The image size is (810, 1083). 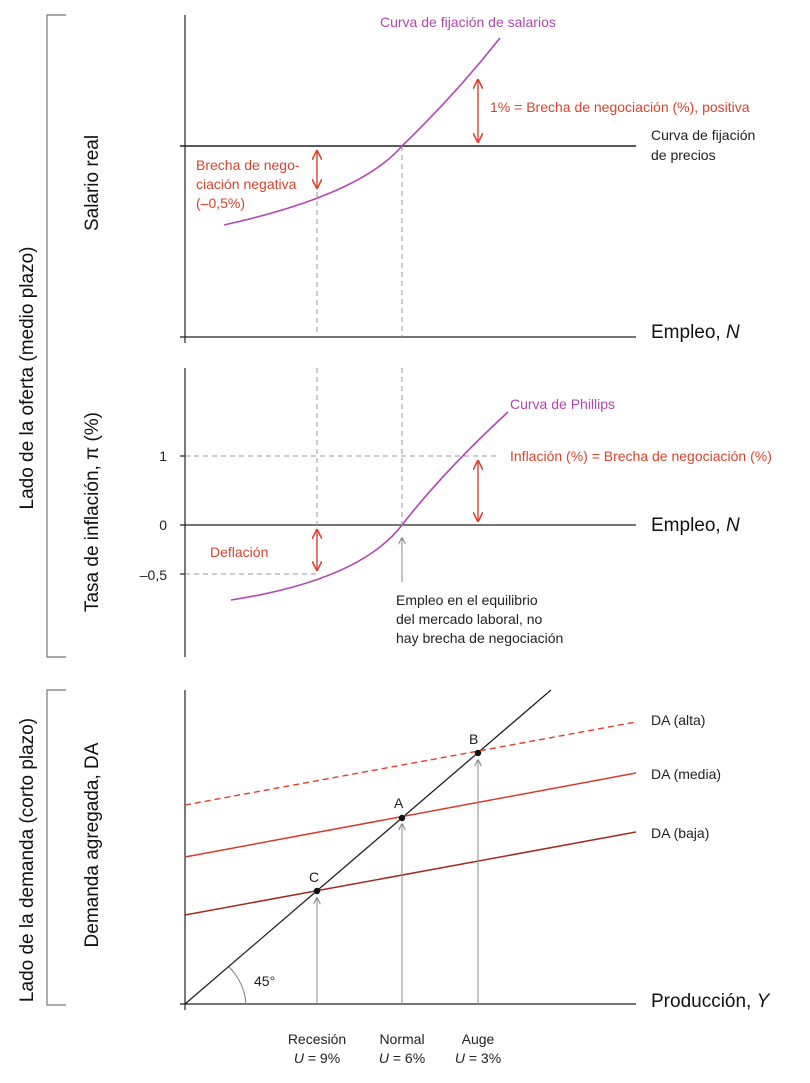 What do you see at coordinates (246, 184) in the screenshot?
I see `negative-gap-label-line2: ciación negativa` at bounding box center [246, 184].